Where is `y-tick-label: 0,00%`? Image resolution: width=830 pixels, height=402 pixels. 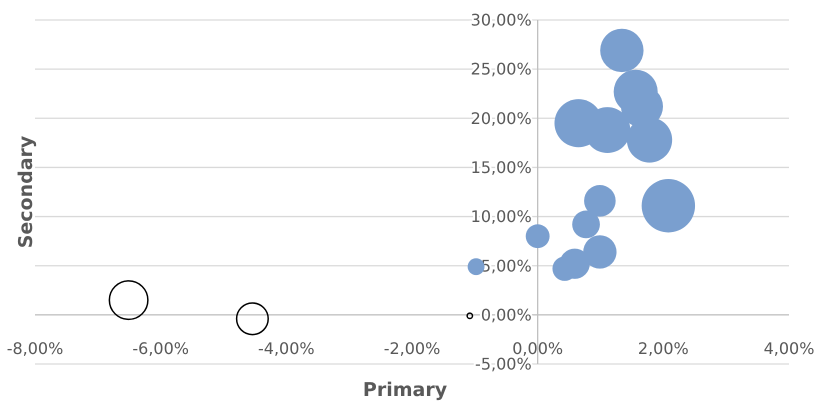 y-tick-label: 0,00% is located at coordinates (506, 314).